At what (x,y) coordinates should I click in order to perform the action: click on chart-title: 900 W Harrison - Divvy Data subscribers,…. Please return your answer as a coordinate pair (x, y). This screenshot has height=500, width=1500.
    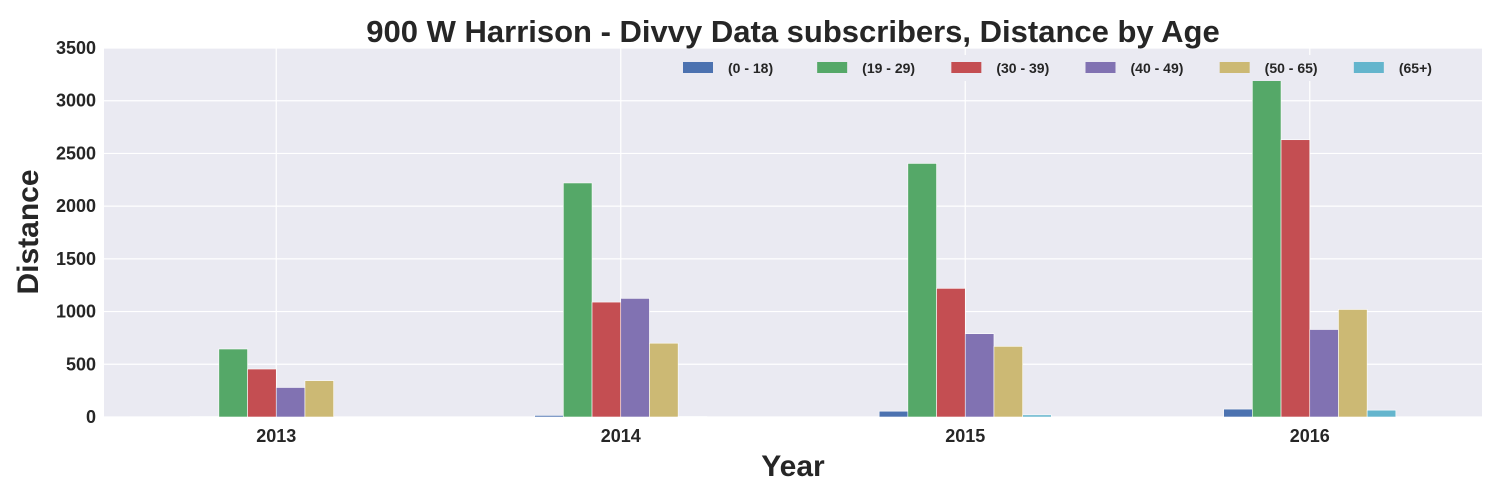
    Looking at the image, I should click on (792, 31).